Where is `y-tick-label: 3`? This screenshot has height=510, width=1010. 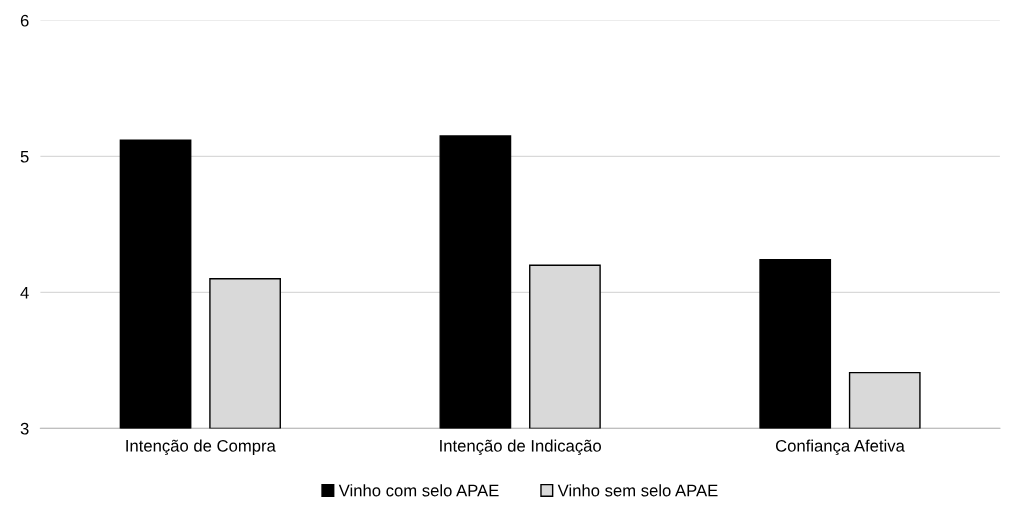 y-tick-label: 3 is located at coordinates (24, 428).